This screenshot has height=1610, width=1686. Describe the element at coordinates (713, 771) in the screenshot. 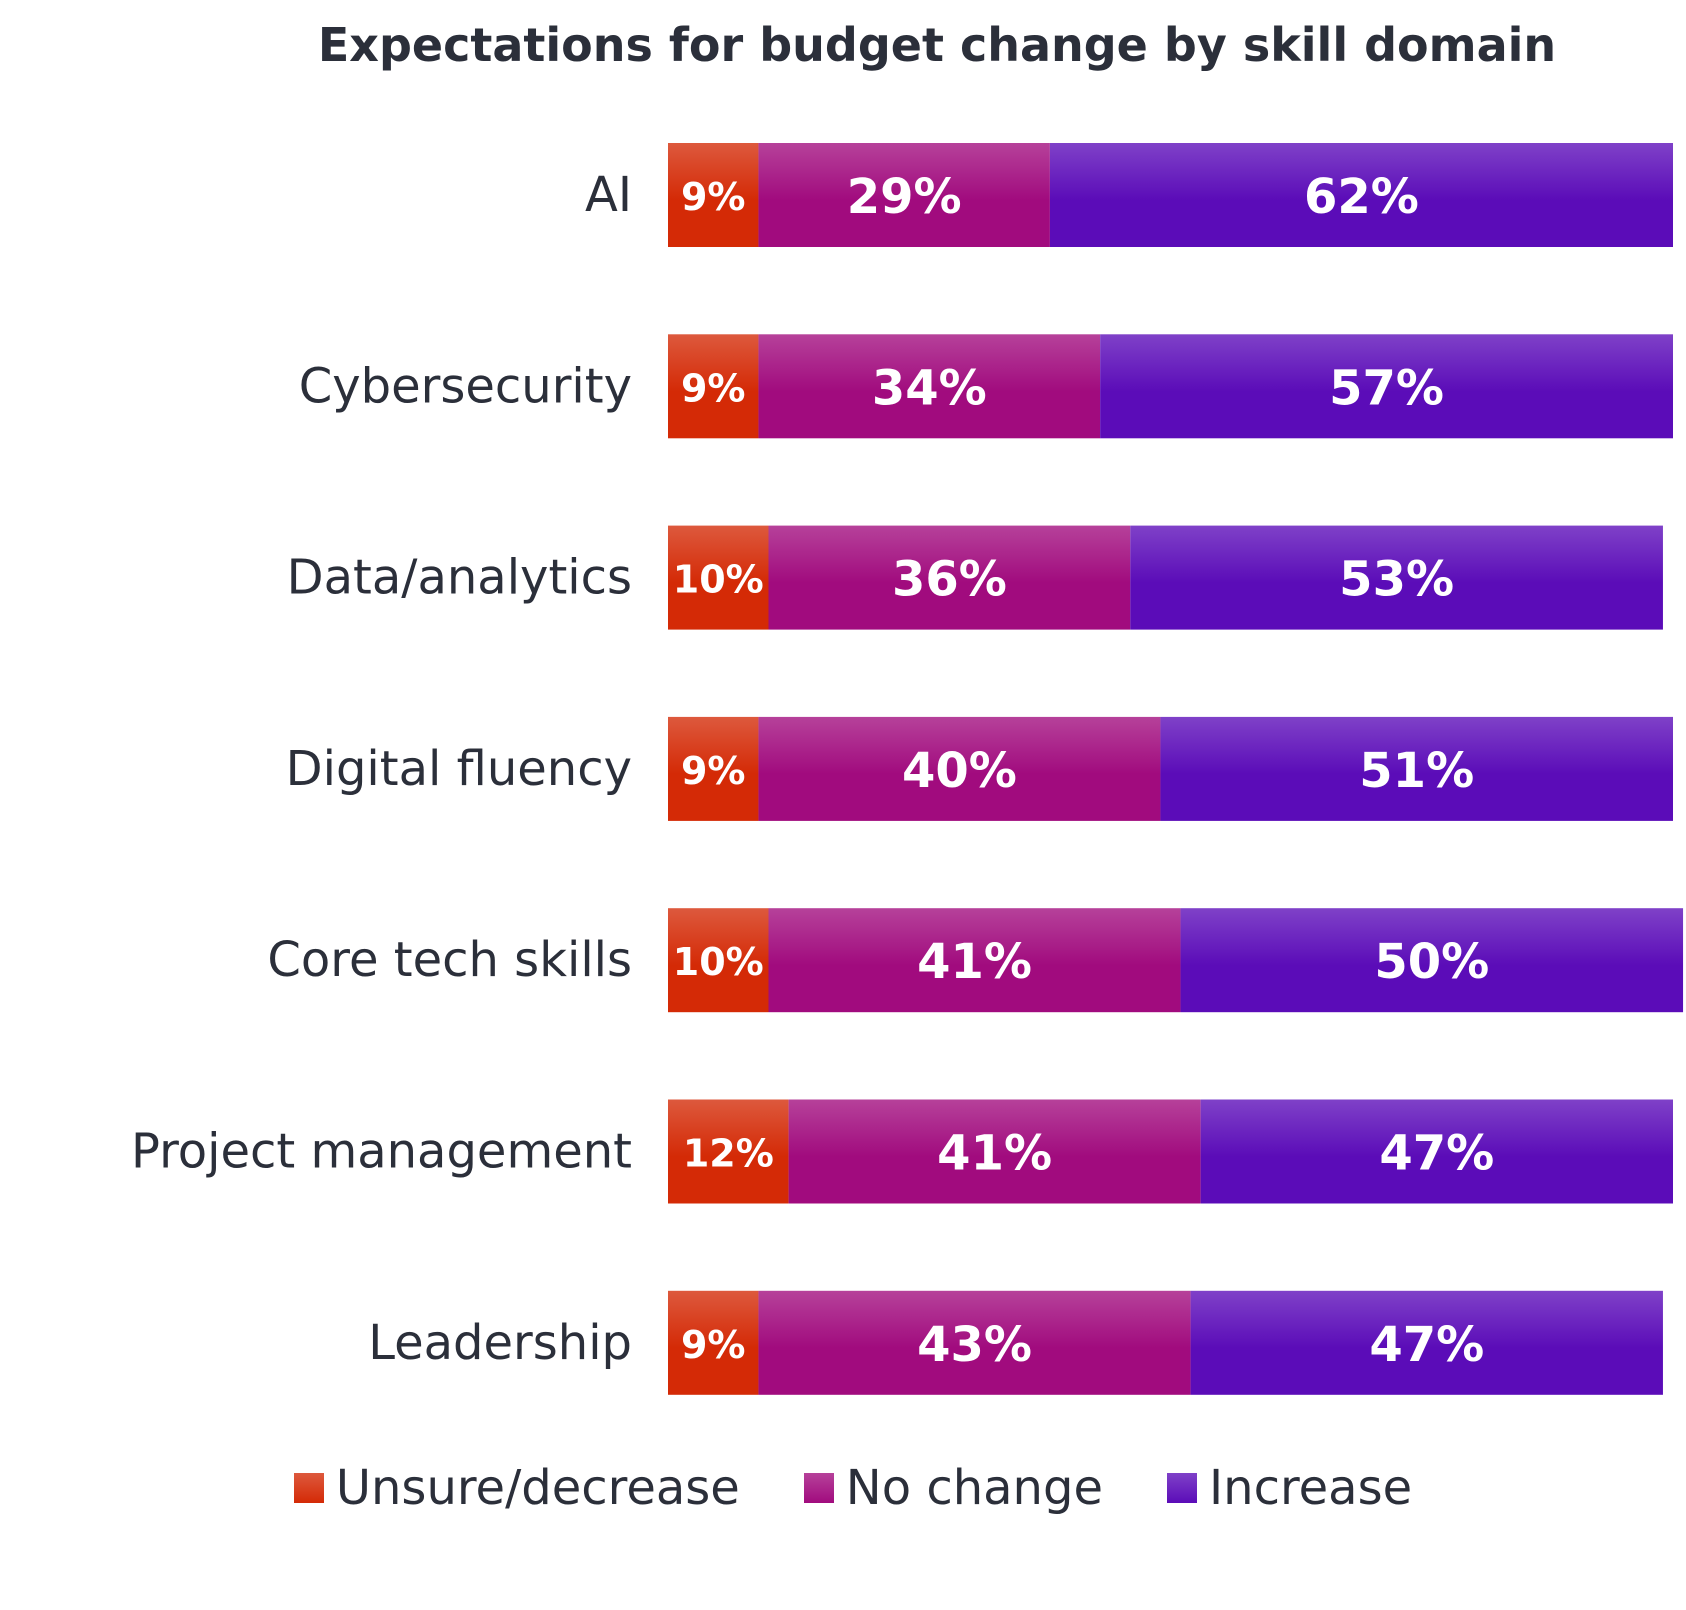

I see `data-label-digital-fluency-unsure-decrease: 9%` at that location.